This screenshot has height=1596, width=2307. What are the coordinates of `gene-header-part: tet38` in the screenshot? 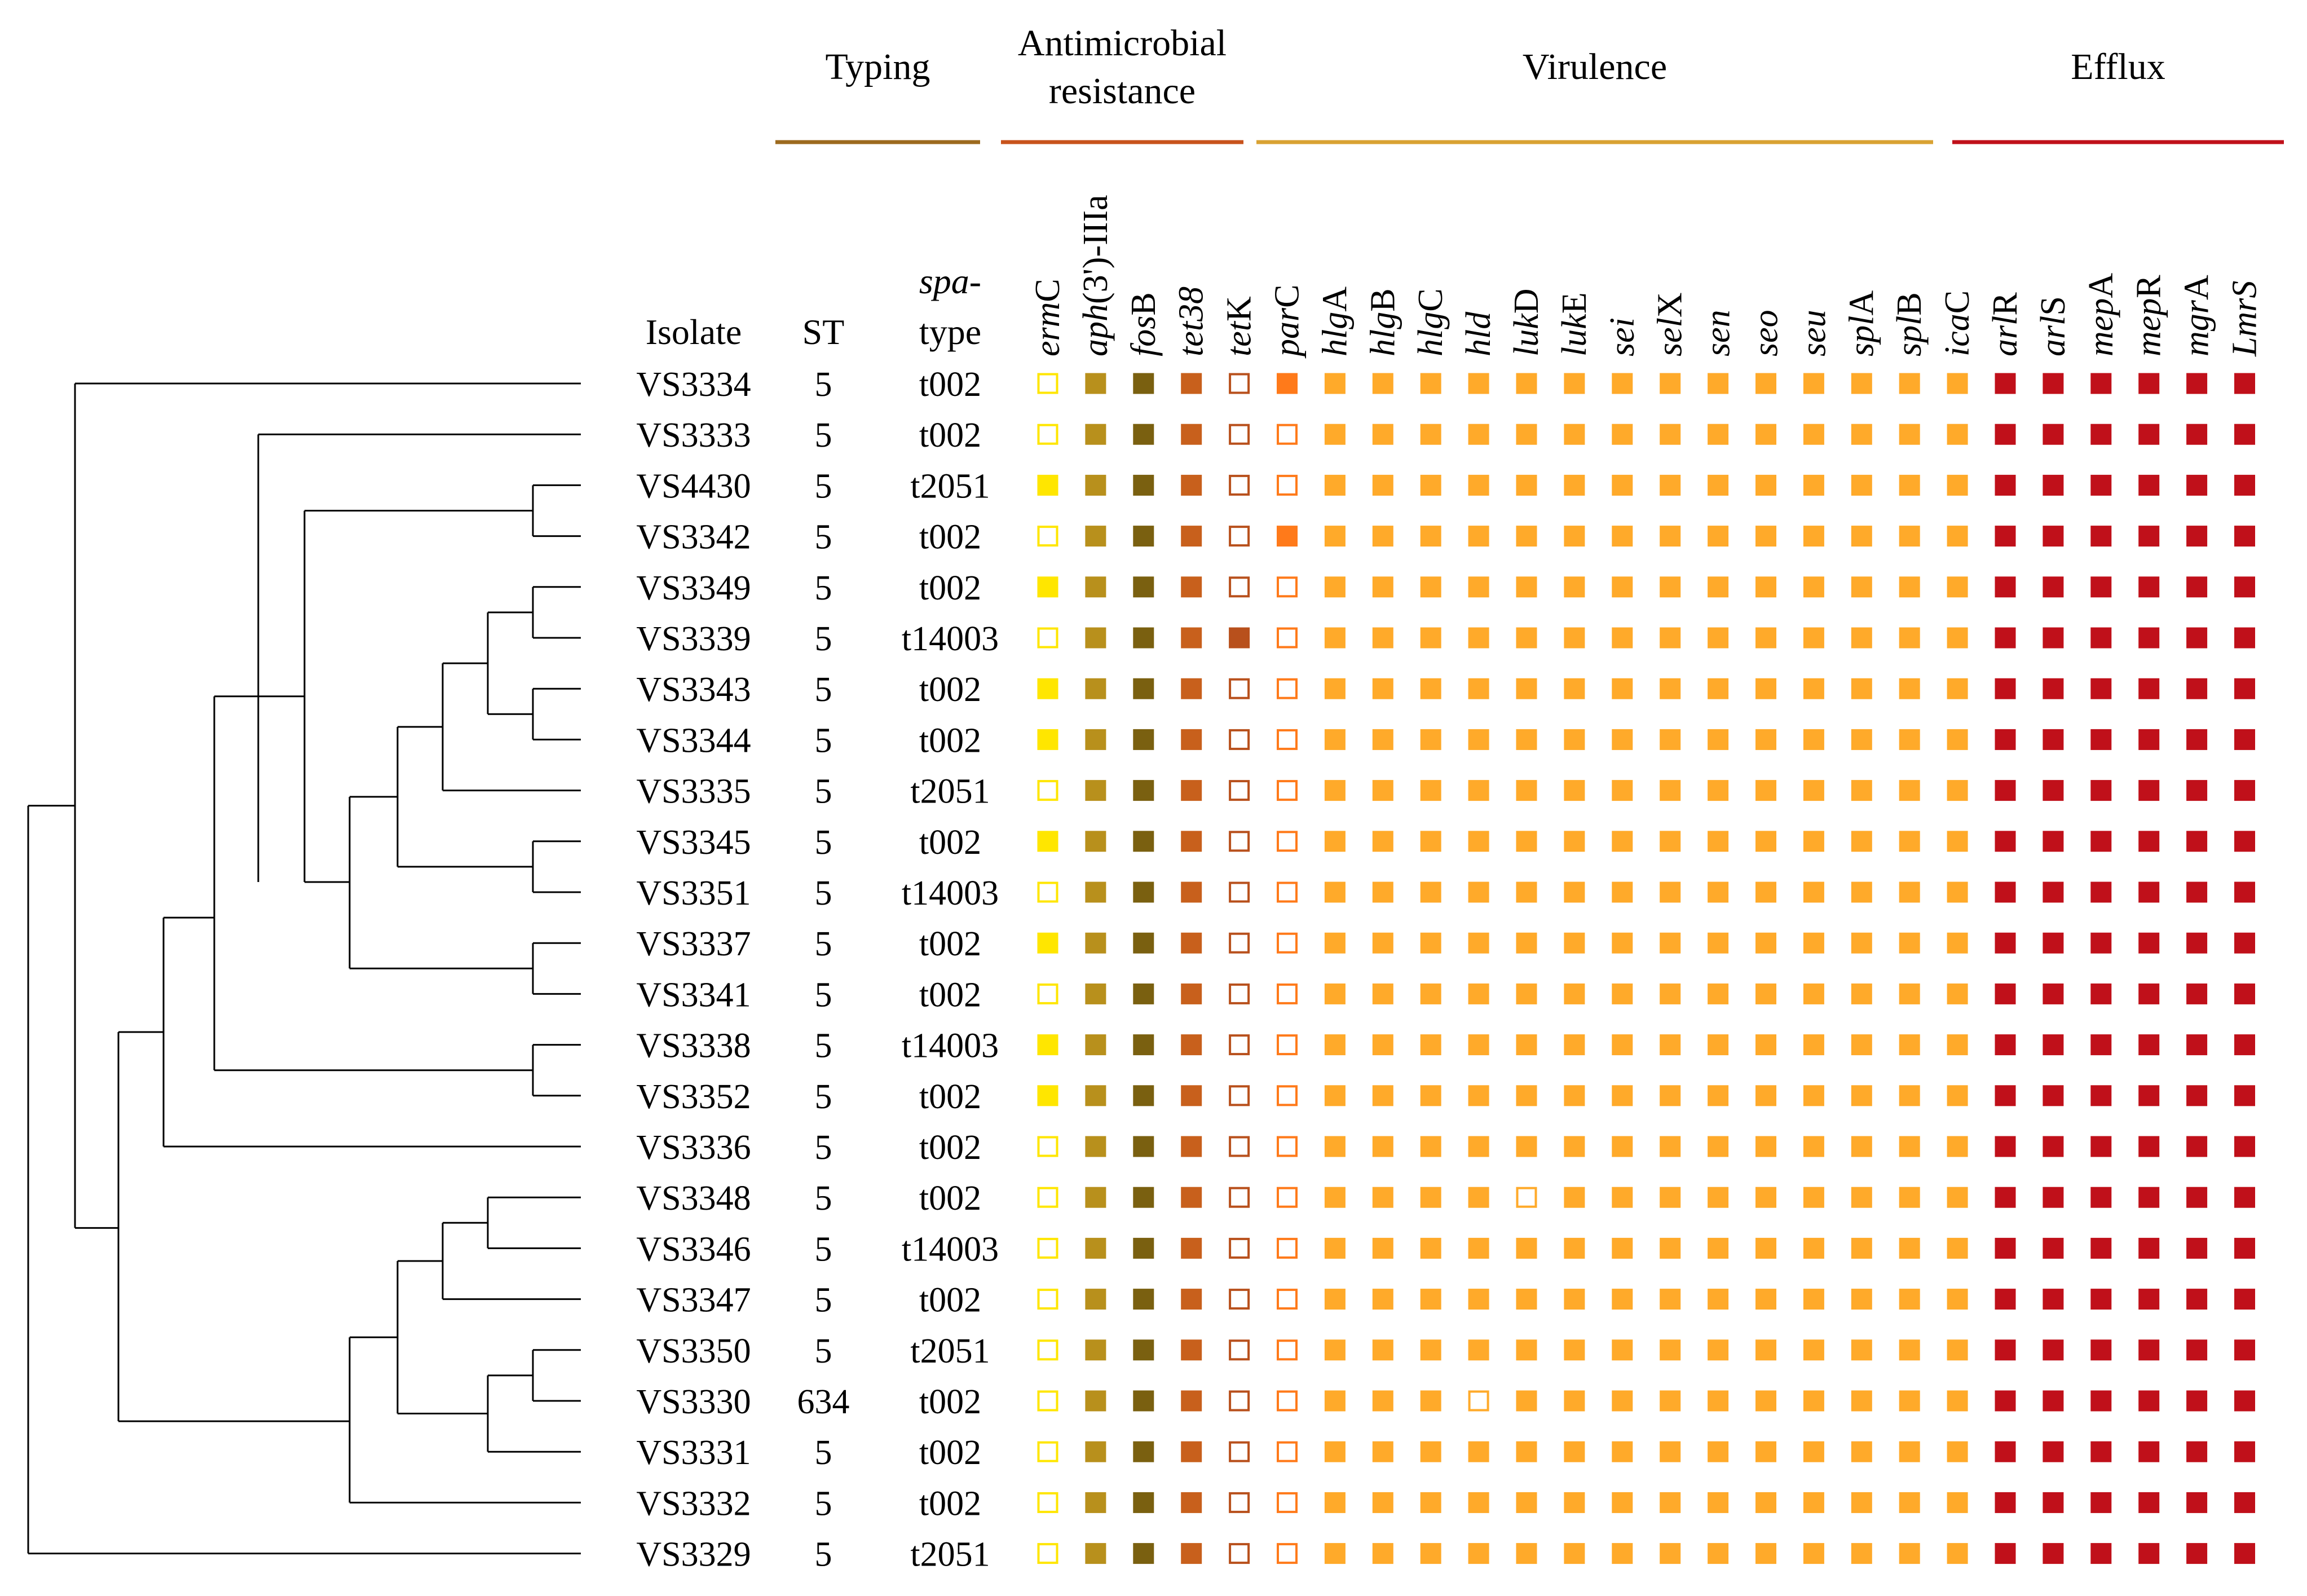 It's located at (1191, 321).